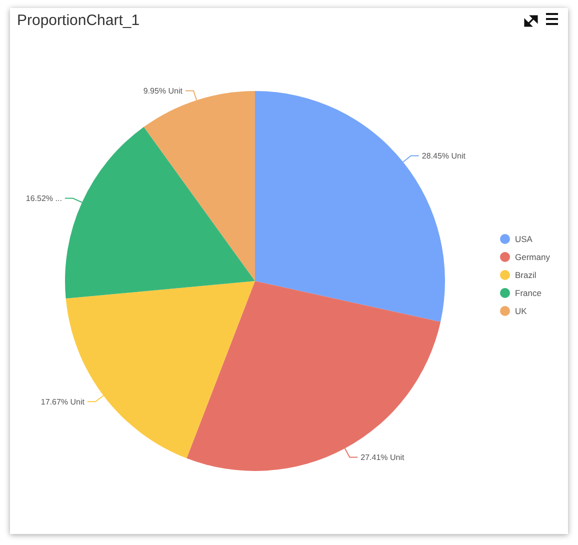 This screenshot has height=545, width=578. What do you see at coordinates (521, 311) in the screenshot?
I see `legend-label: UK` at bounding box center [521, 311].